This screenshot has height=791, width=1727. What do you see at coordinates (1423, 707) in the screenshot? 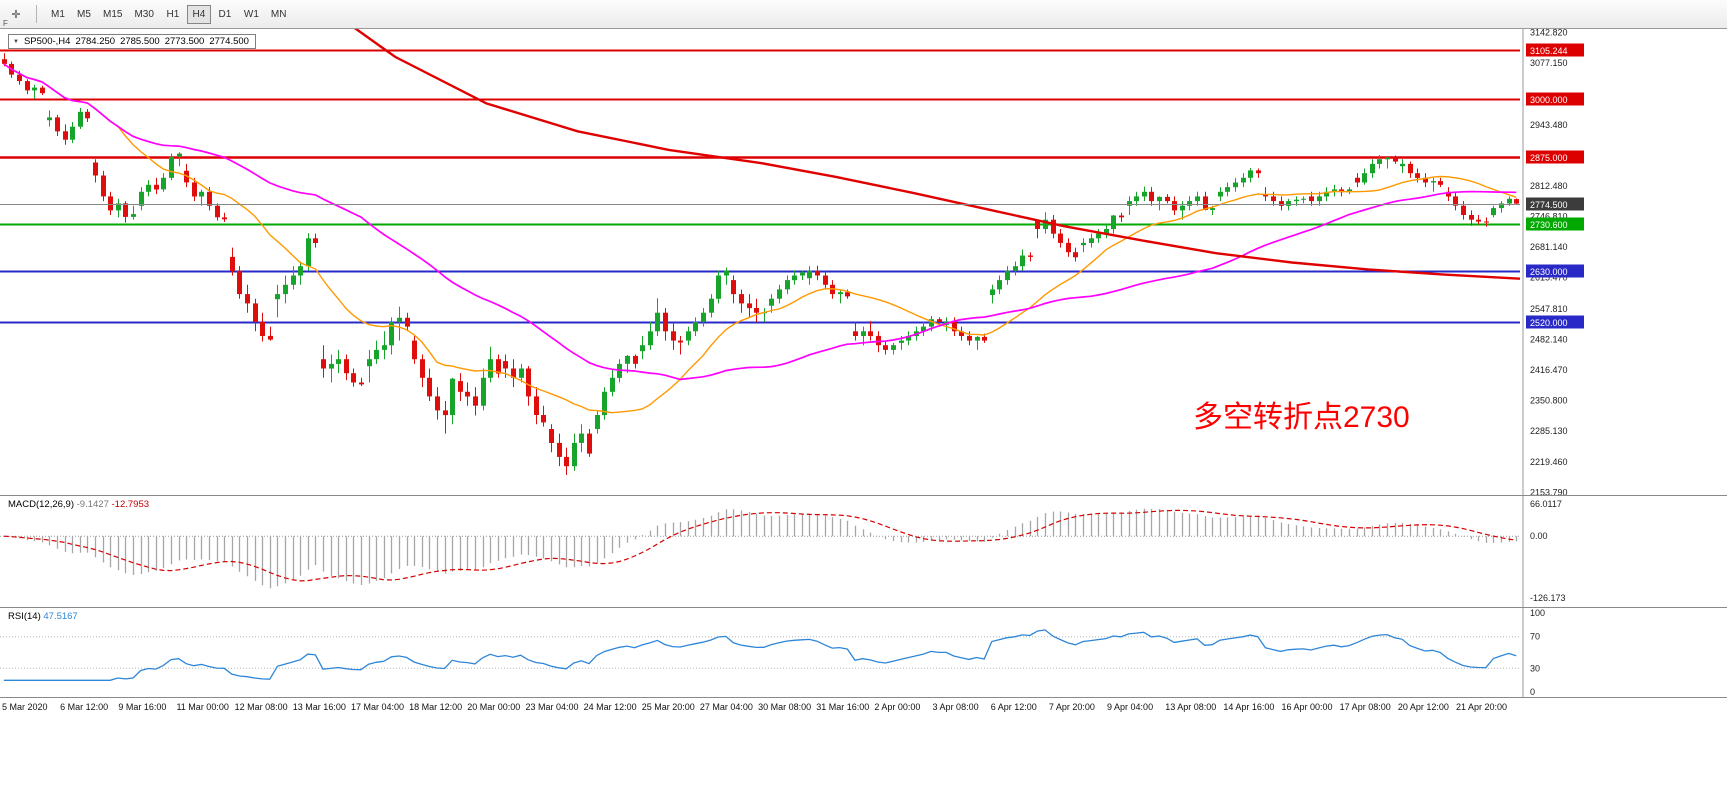
I see `time-axis-label: 20 Apr 12:00` at bounding box center [1423, 707].